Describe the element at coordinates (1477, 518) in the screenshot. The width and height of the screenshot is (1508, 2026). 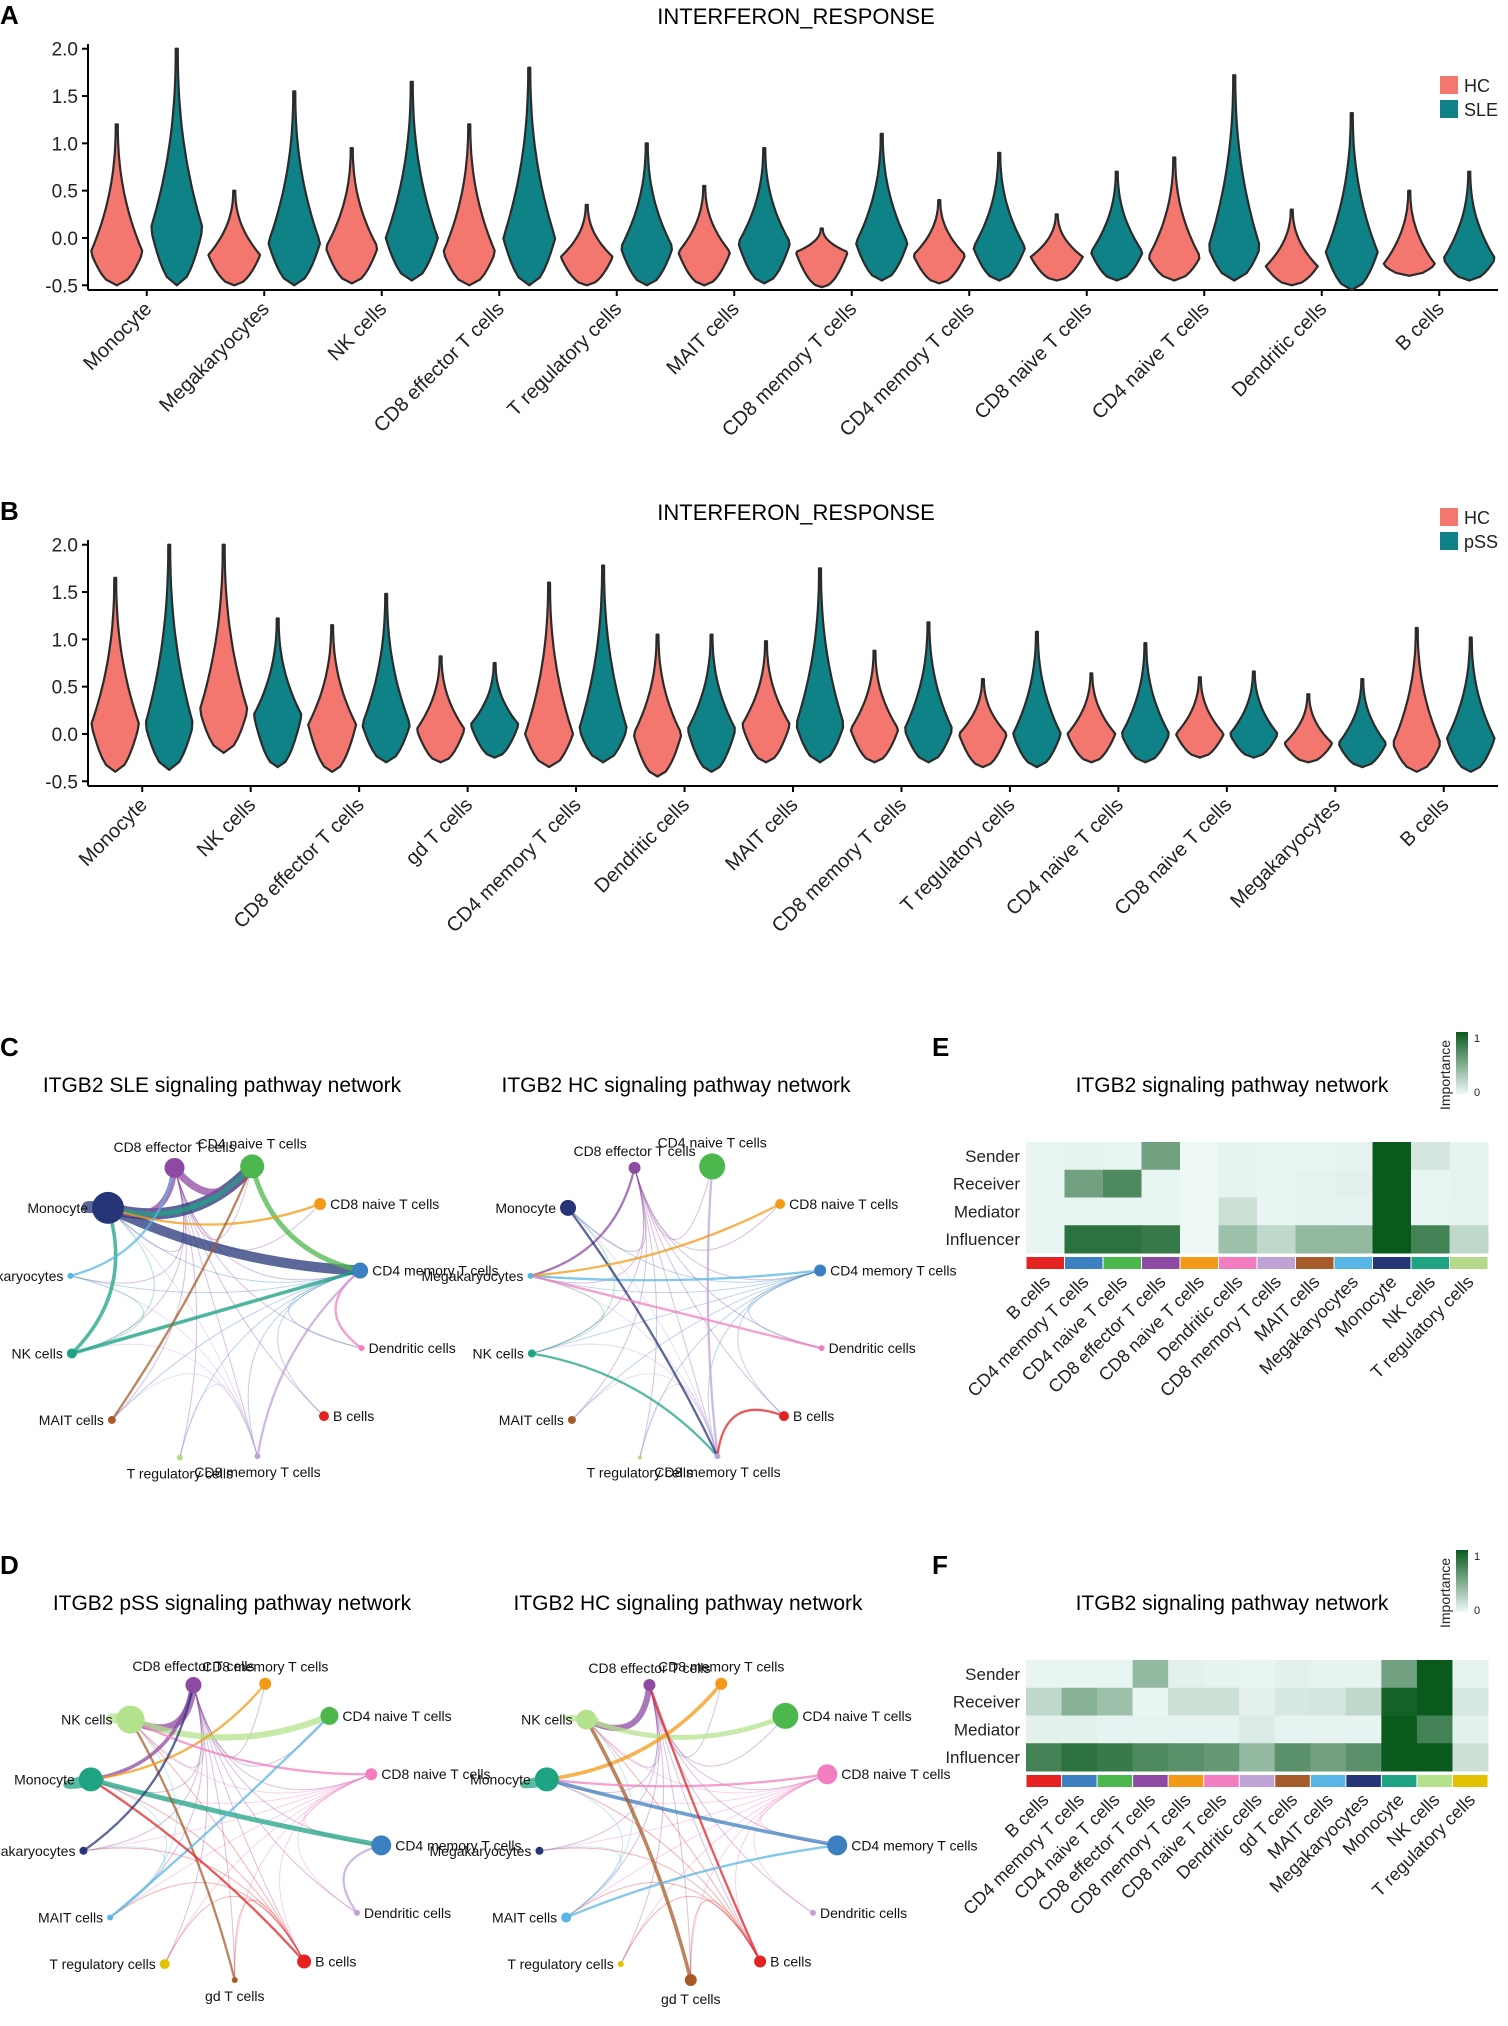
I see `legend-label-hc: HC` at that location.